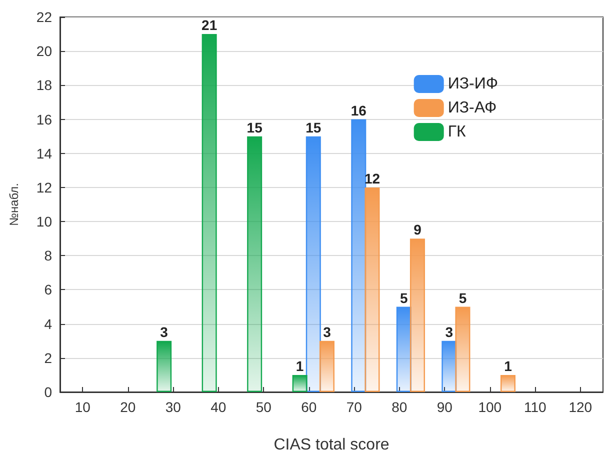  What do you see at coordinates (490, 407) in the screenshot?
I see `x-tick-label: 100` at bounding box center [490, 407].